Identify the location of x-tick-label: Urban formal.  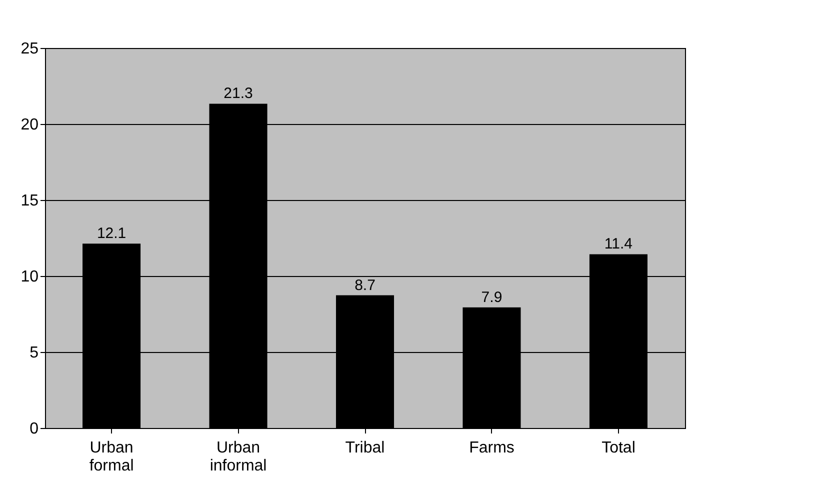
(111, 457).